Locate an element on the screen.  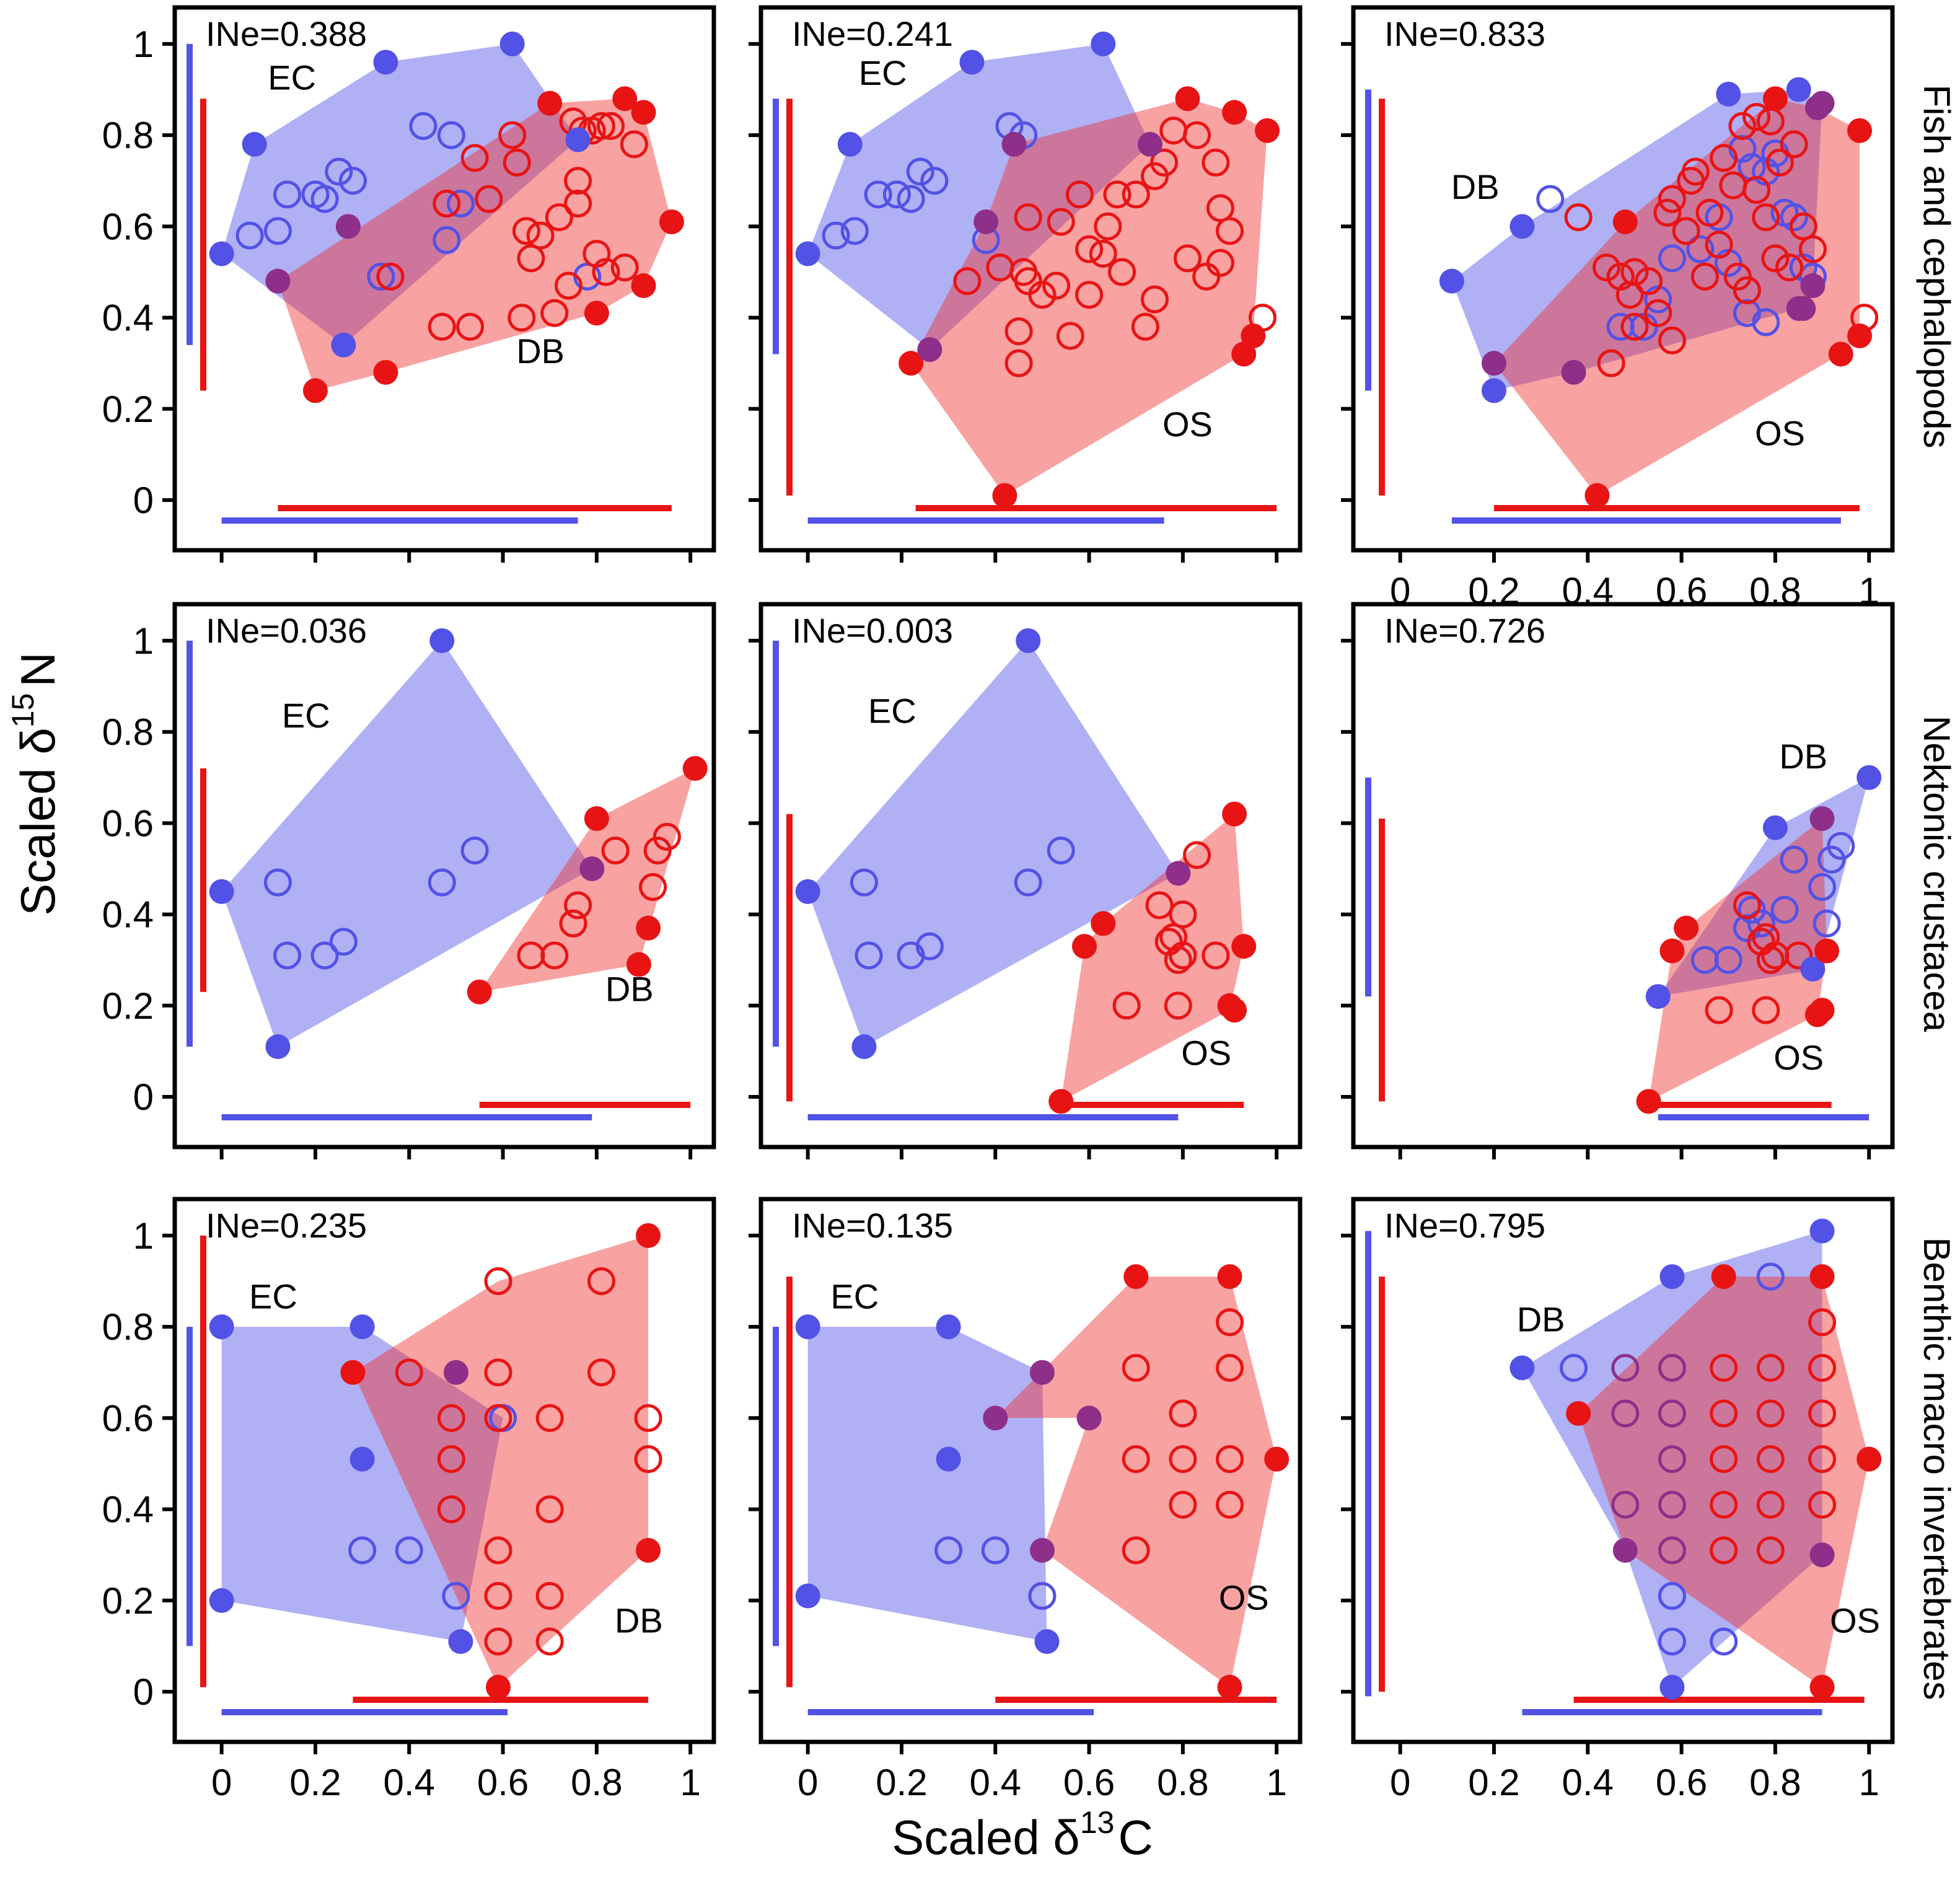
x-tick-label: 0.6 is located at coordinates (1681, 1782).